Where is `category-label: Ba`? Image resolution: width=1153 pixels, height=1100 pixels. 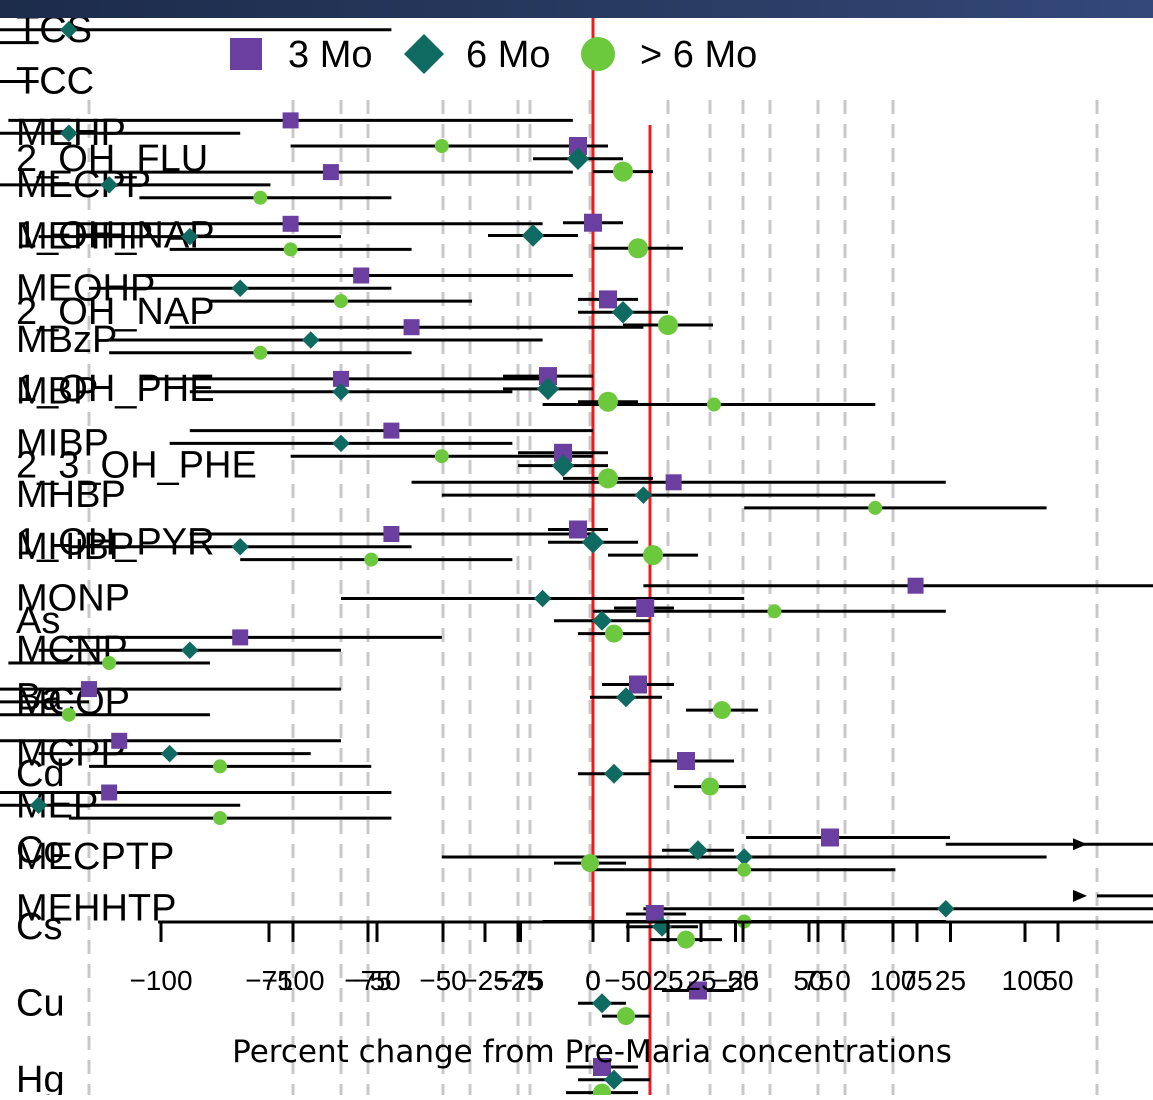 category-label: Ba is located at coordinates (39, 697).